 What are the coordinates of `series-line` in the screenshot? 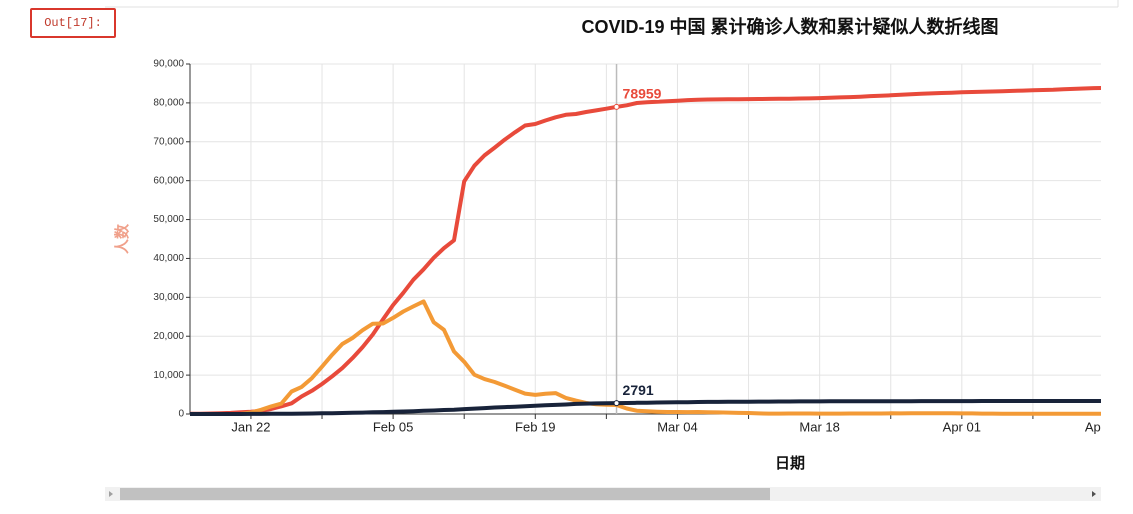 It's located at (645, 407).